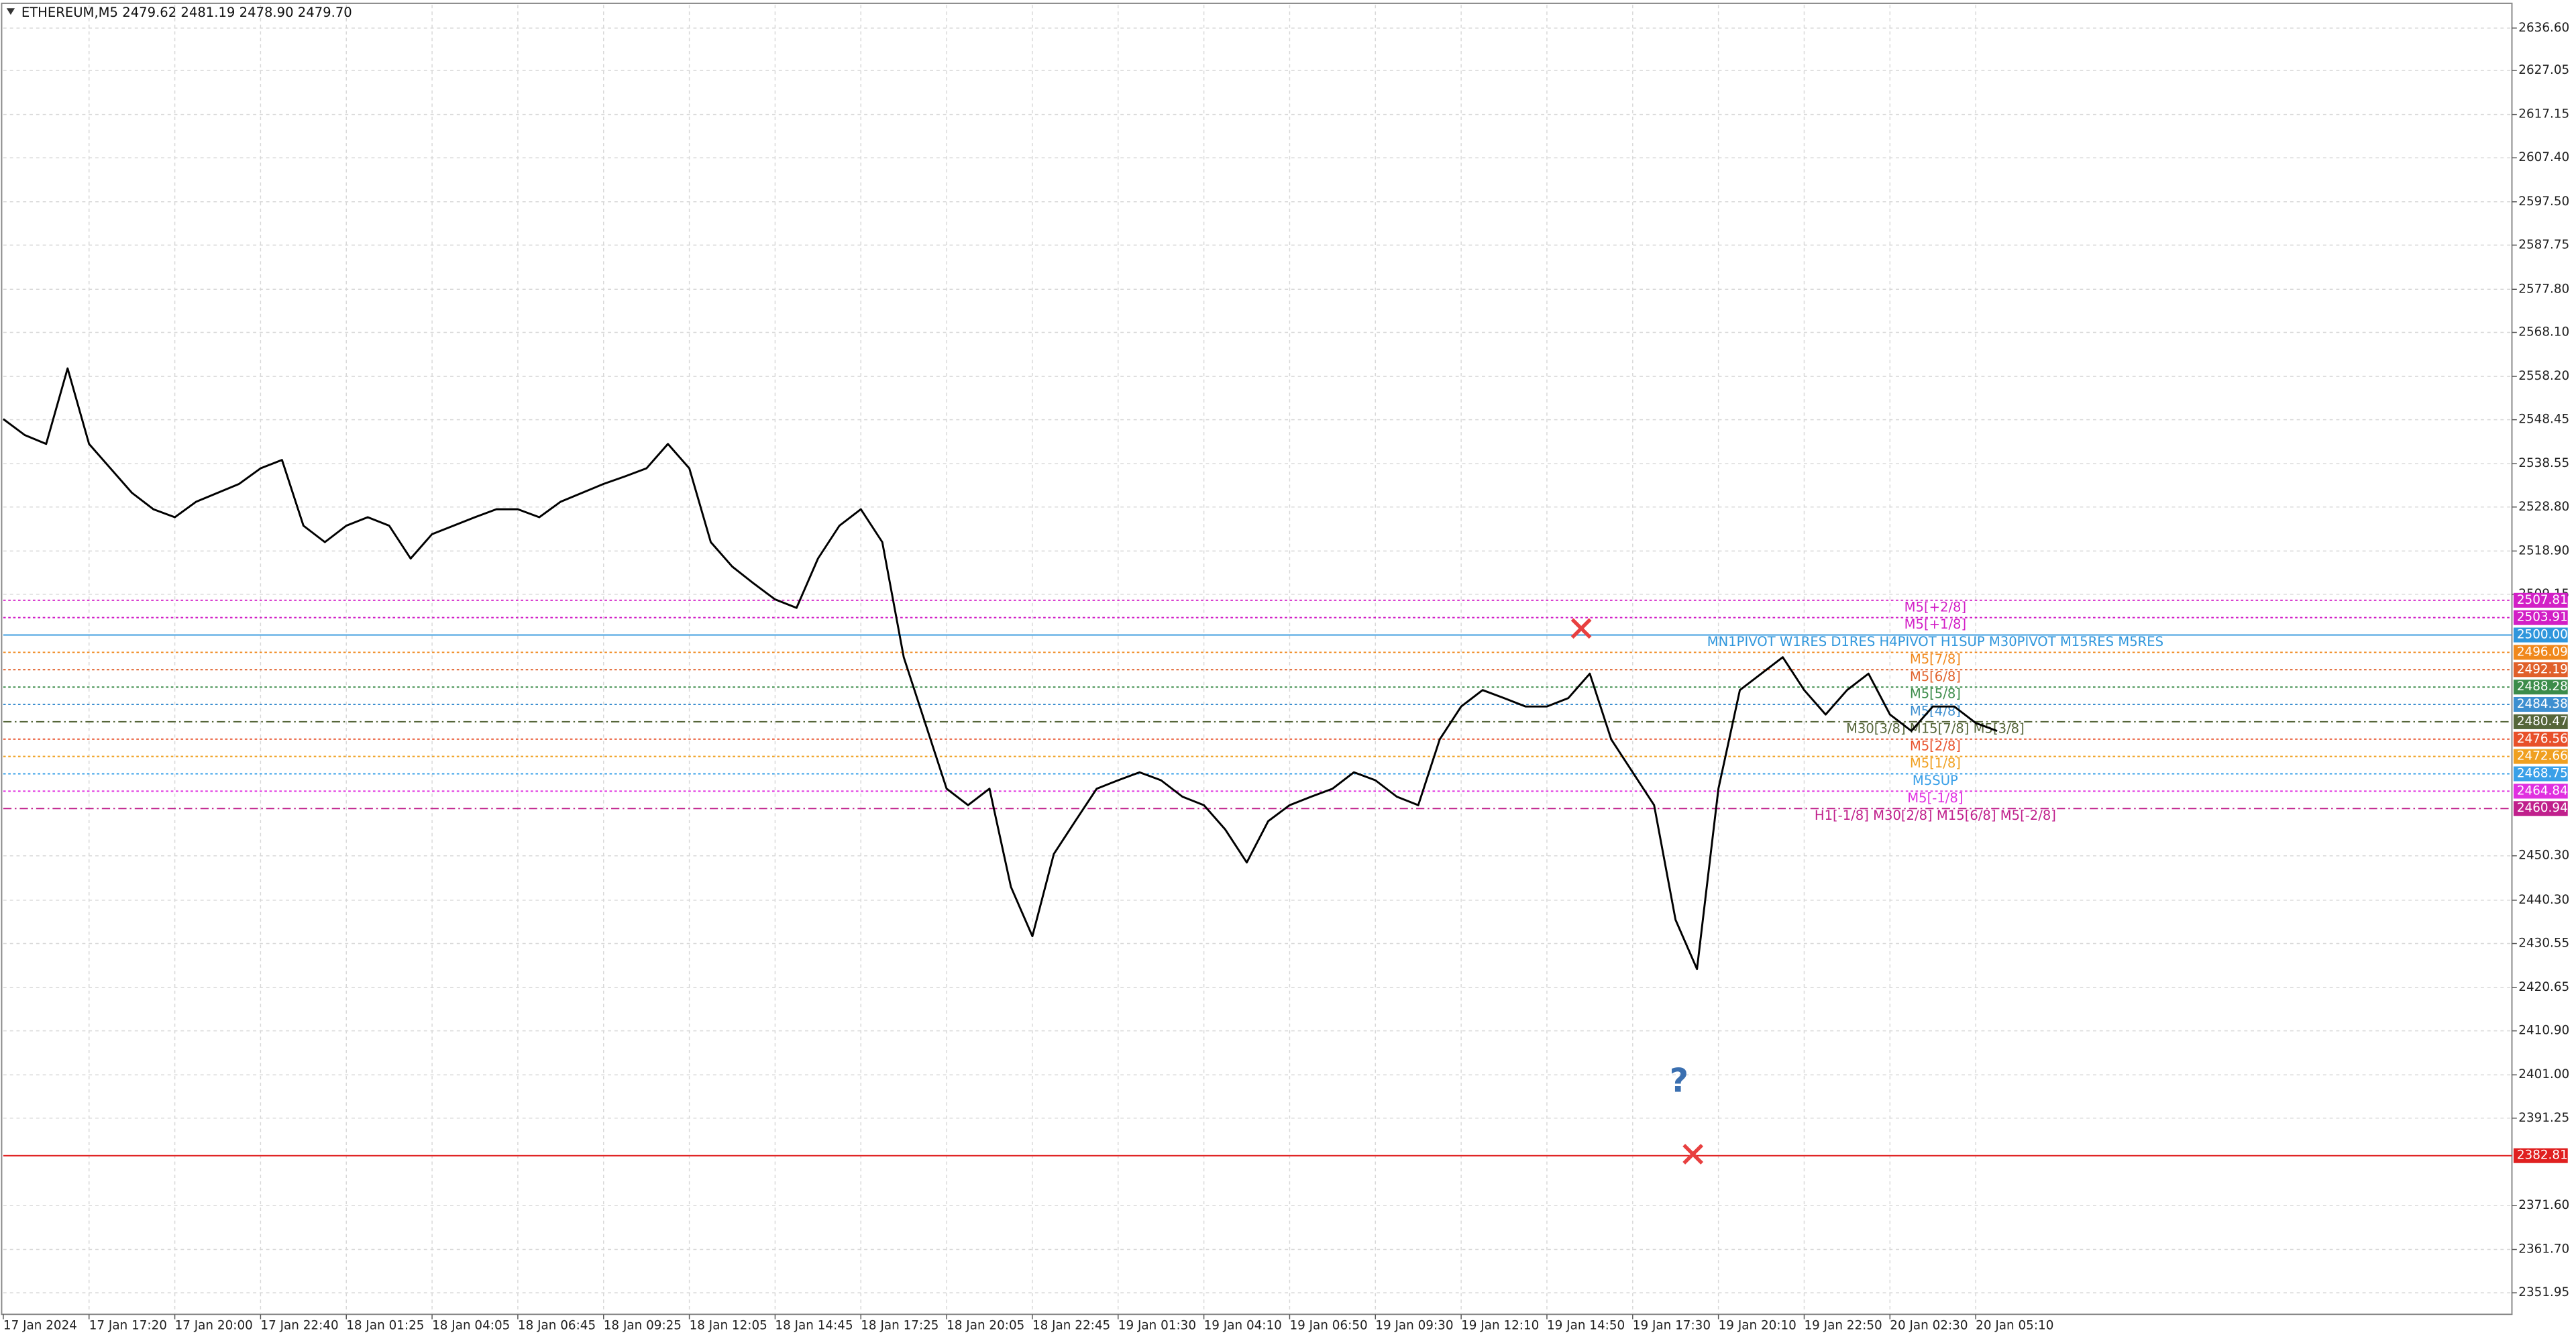 The image size is (2576, 1339). Describe the element at coordinates (1328, 1325) in the screenshot. I see `x-tick-label: 19 Jan 06:50` at that location.